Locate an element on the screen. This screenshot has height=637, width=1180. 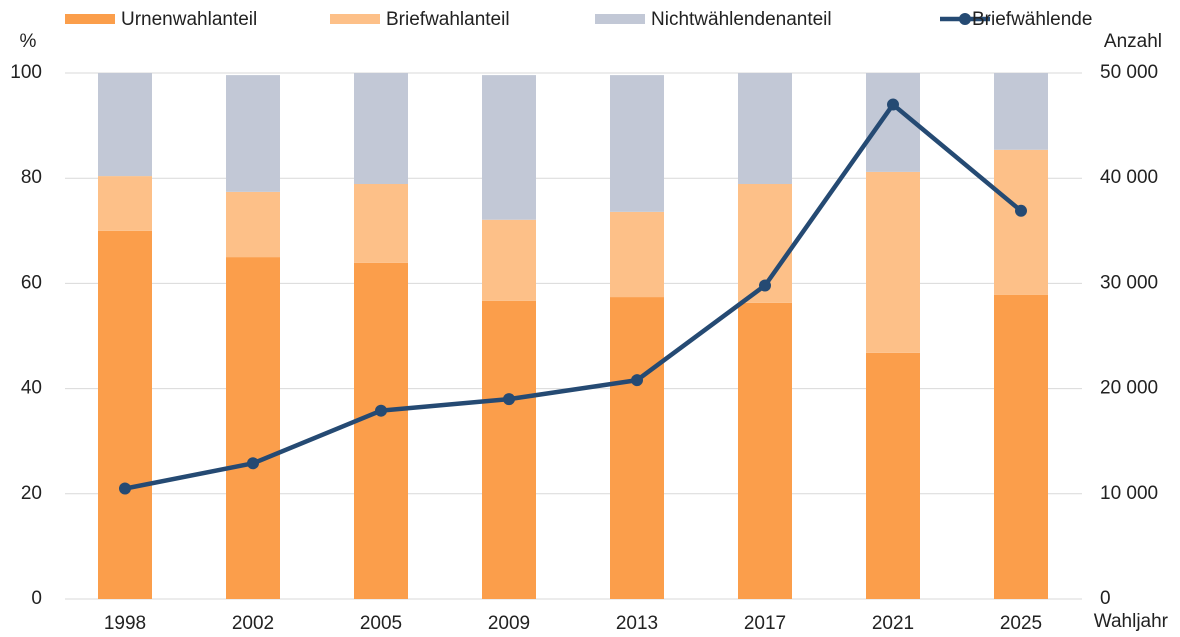
y-tick-label: 60 is located at coordinates (31, 282).